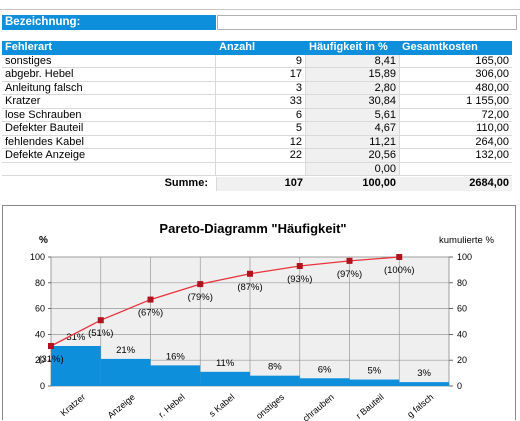  I want to click on table-row: 0,00, so click(257, 169).